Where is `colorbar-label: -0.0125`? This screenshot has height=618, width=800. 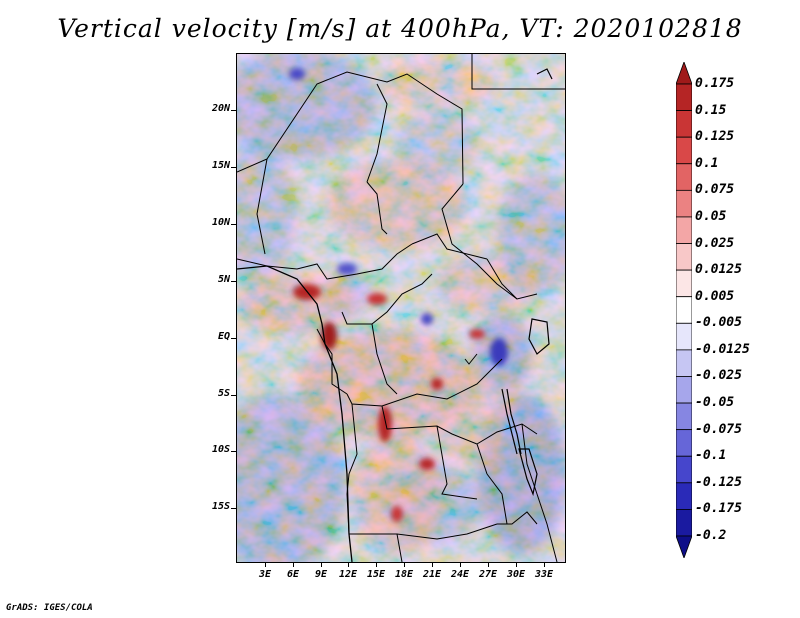 colorbar-label: -0.0125 is located at coordinates (722, 349).